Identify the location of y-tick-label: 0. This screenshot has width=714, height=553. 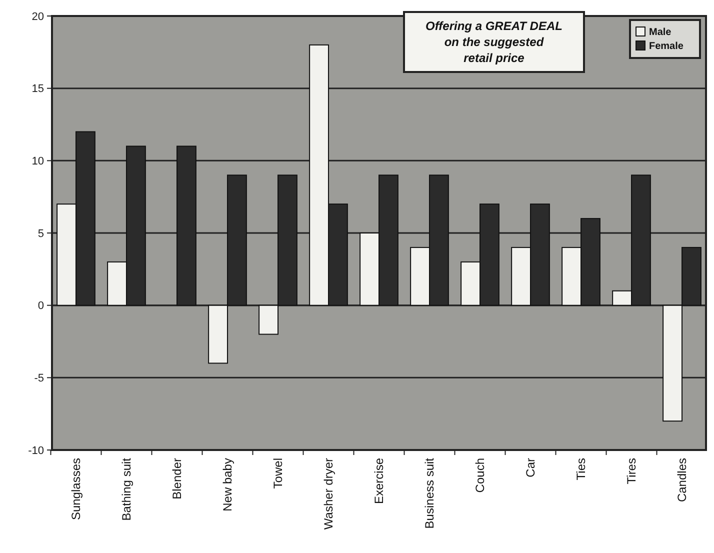
(41, 306).